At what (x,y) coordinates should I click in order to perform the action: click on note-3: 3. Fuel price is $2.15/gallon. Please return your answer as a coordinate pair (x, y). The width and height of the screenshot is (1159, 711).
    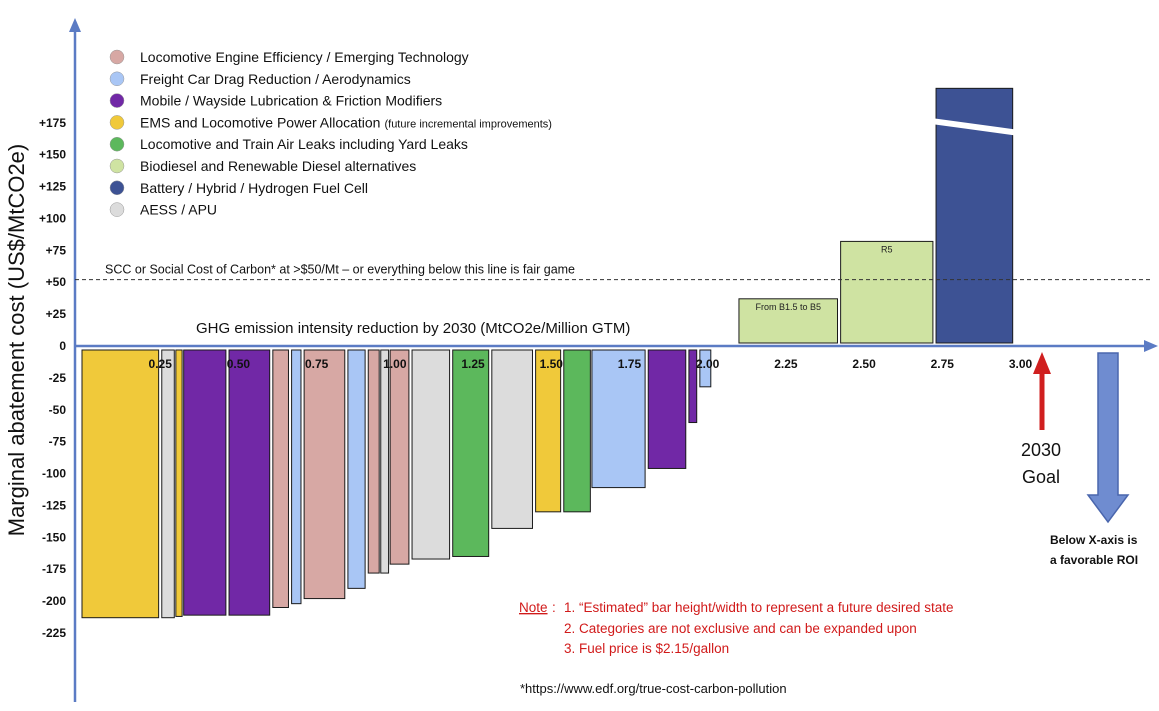
    Looking at the image, I should click on (646, 648).